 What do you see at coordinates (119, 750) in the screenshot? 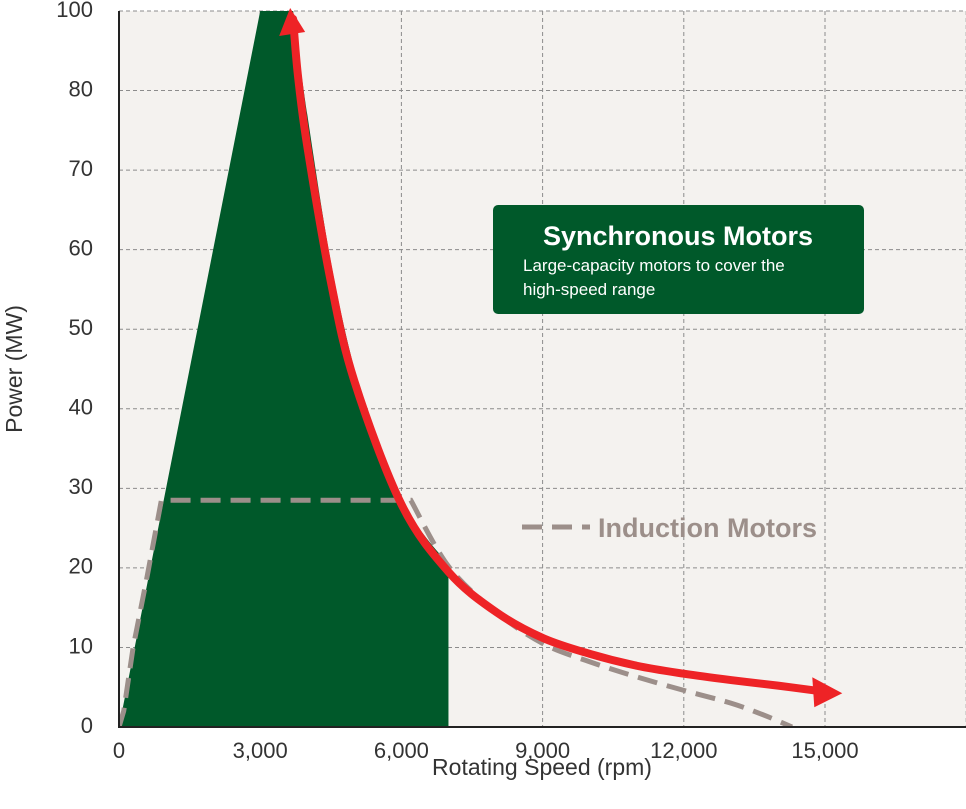
I see `x-tick-label: 0` at bounding box center [119, 750].